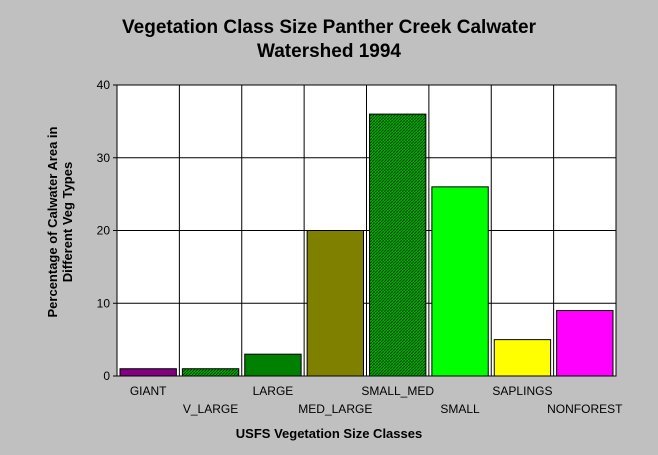 This screenshot has width=658, height=455. I want to click on x-axis-label: USFS Vegetation Size Classes, so click(329, 433).